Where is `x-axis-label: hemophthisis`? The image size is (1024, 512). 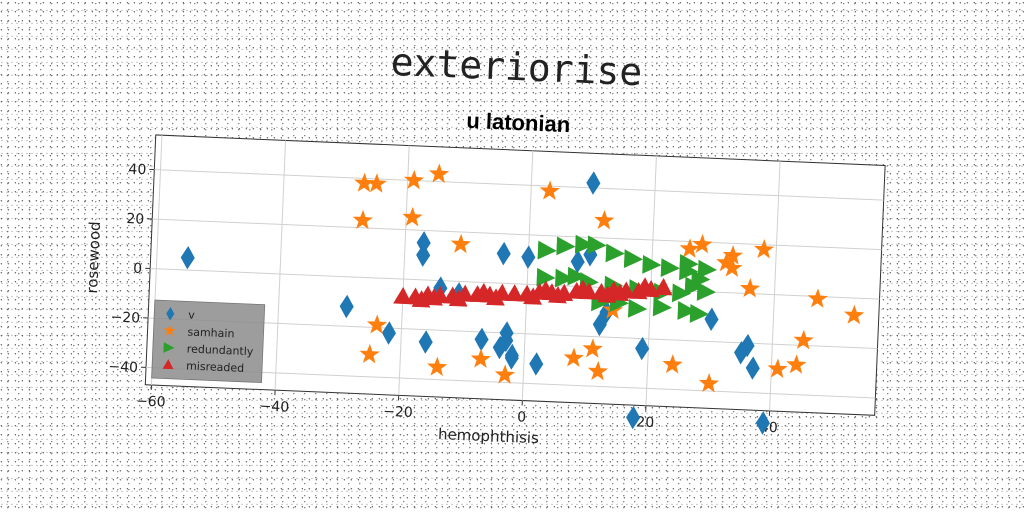 x-axis-label: hemophthisis is located at coordinates (489, 436).